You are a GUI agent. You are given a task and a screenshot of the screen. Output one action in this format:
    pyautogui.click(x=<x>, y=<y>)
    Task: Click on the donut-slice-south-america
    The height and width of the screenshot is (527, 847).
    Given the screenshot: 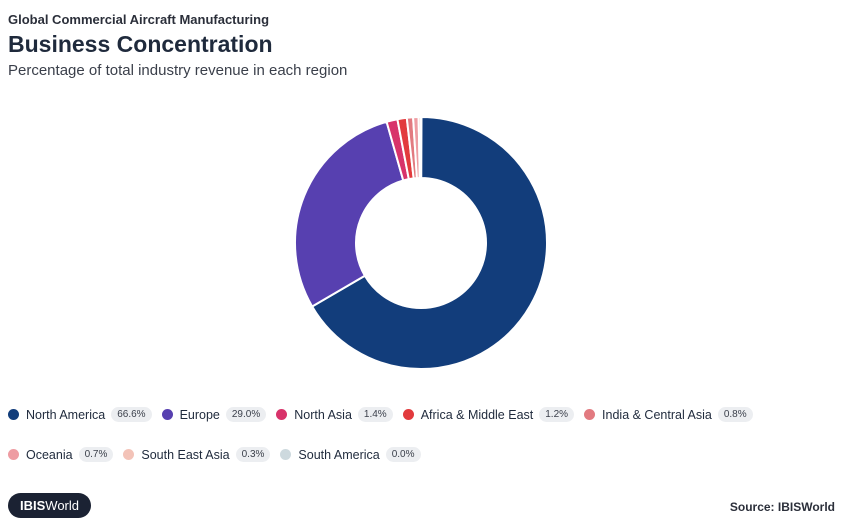 What is the action you would take?
    pyautogui.click(x=421, y=147)
    